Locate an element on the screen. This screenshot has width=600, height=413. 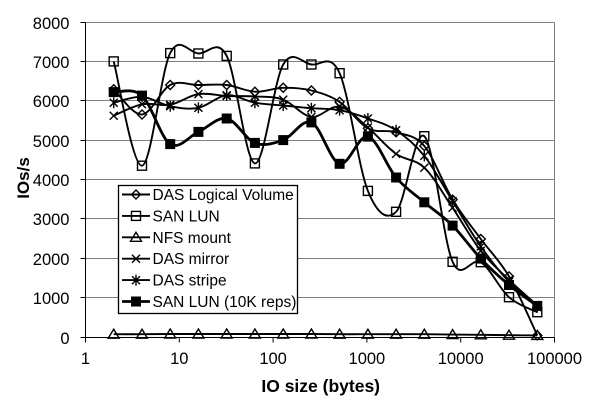
svg-text: 2000 is located at coordinates (51, 260).